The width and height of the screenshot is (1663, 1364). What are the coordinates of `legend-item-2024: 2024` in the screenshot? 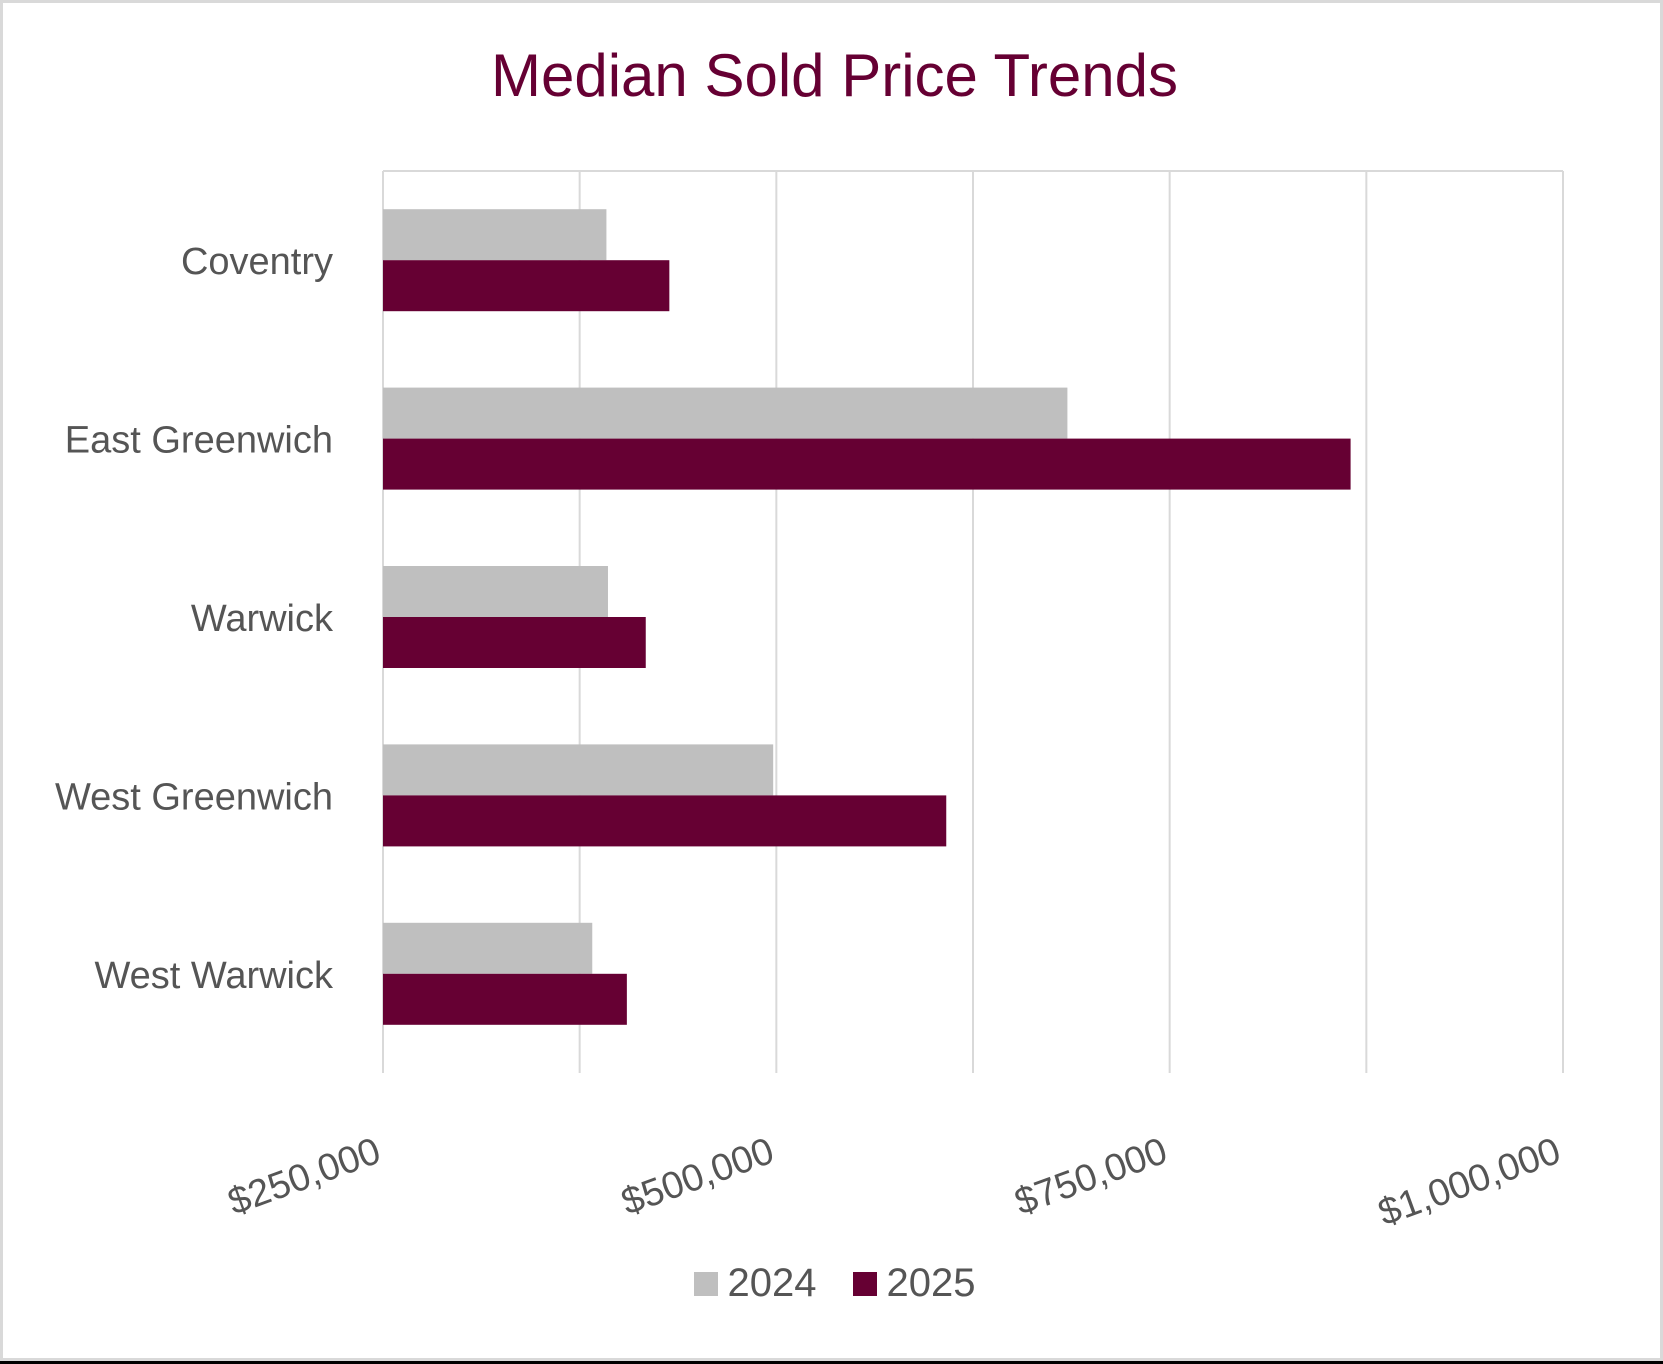 It's located at (755, 1283).